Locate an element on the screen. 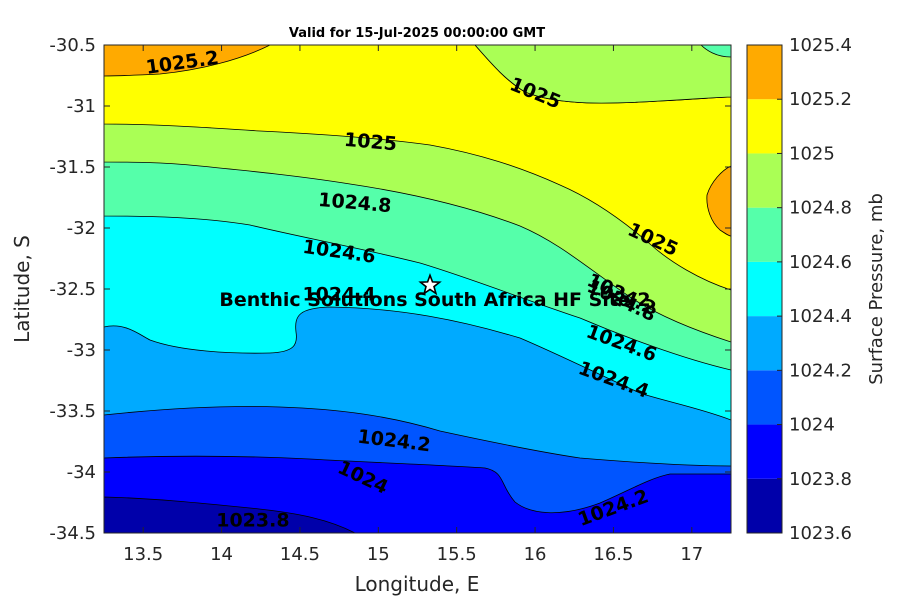 The image size is (900, 600). y-tick-label: -33.5 is located at coordinates (72, 411).